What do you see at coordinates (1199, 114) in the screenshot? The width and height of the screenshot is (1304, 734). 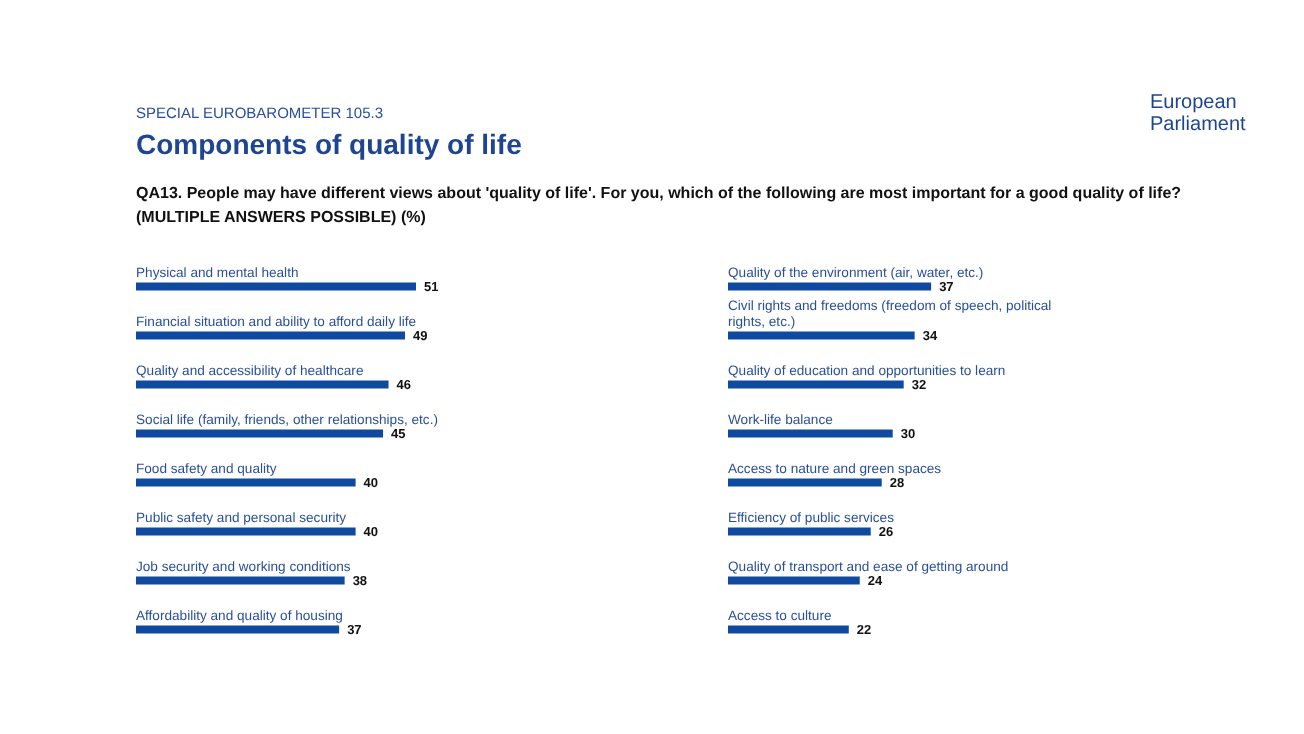 I see `text: European Parliament` at bounding box center [1199, 114].